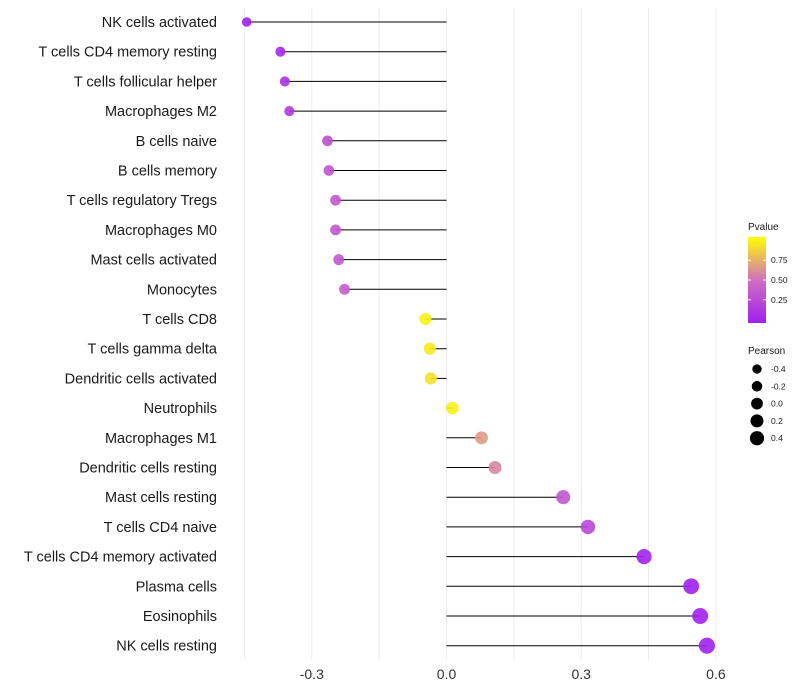  What do you see at coordinates (581, 674) in the screenshot?
I see `x-tick-label: 0.3` at bounding box center [581, 674].